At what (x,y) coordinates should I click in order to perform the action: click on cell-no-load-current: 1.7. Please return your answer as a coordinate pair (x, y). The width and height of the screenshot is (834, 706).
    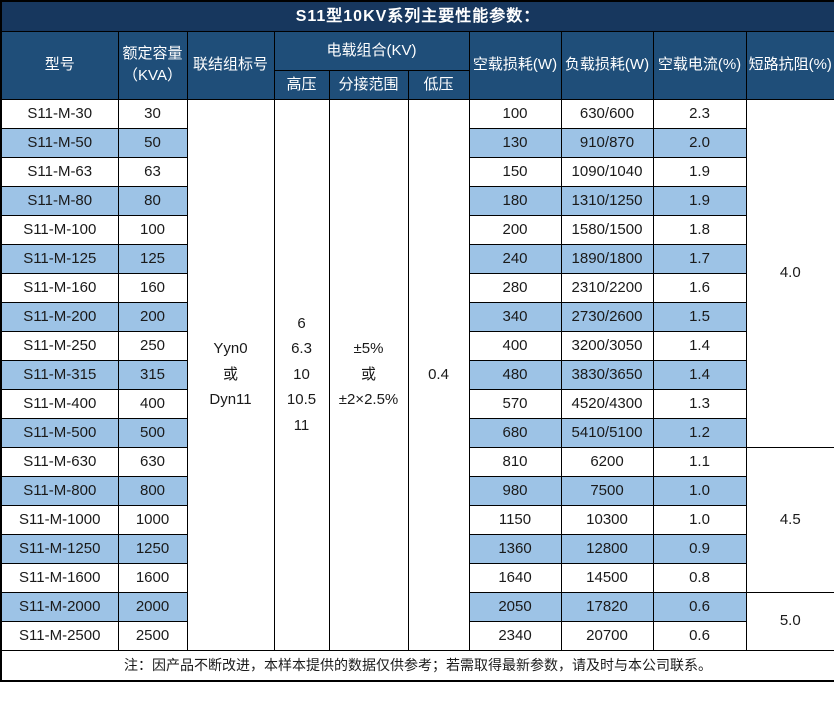
    Looking at the image, I should click on (699, 258).